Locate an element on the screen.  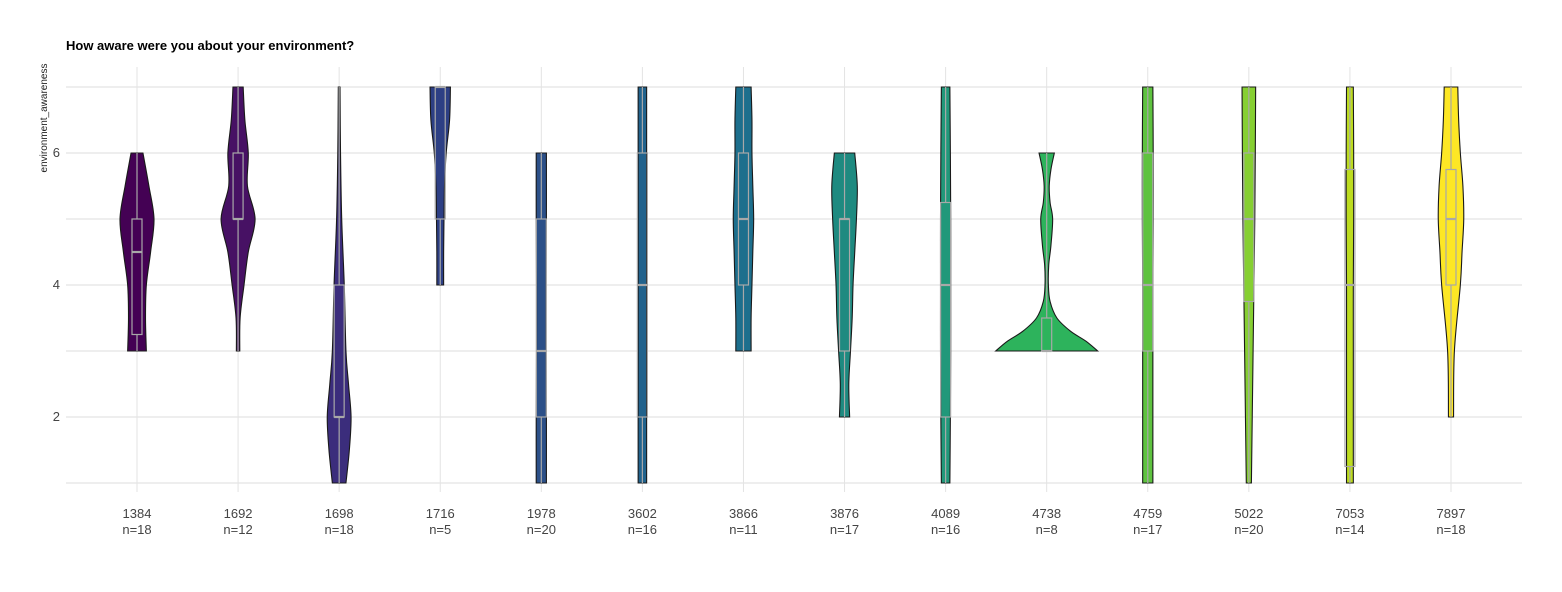
x-tick-label: 7053 is located at coordinates (1349, 513).